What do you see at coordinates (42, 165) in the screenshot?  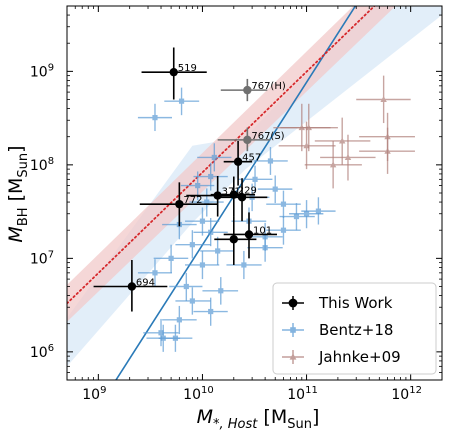 I see `y-tick-label: 108` at bounding box center [42, 165].